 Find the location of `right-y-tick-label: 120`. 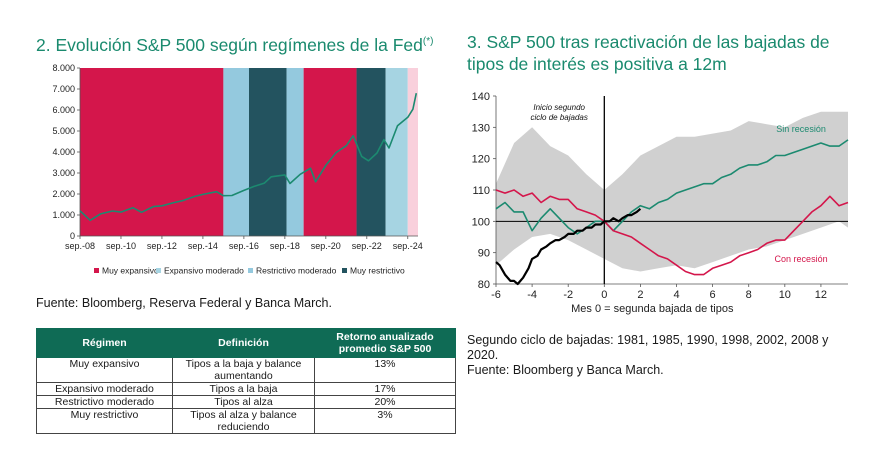

right-y-tick-label: 120 is located at coordinates (481, 160).